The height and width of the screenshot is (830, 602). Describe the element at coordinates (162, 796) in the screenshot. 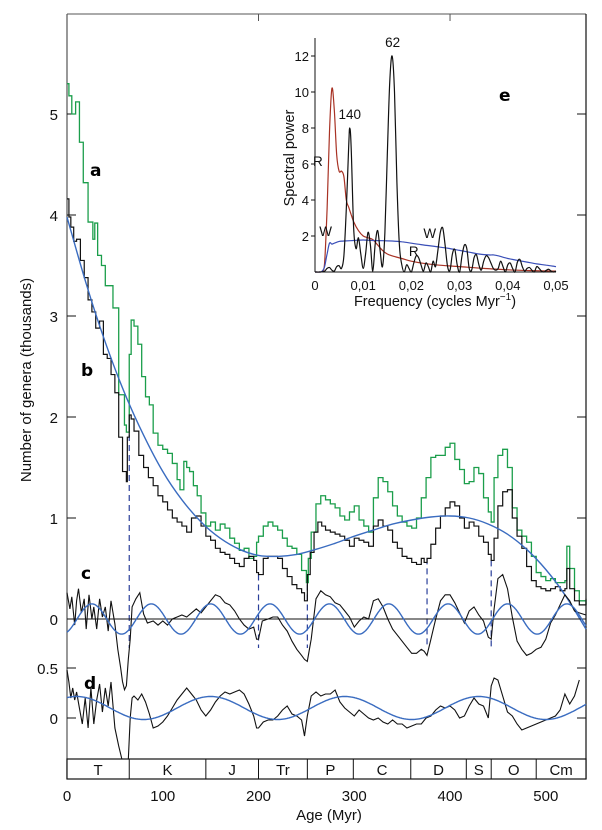

I see `x-tick-label: 100` at that location.